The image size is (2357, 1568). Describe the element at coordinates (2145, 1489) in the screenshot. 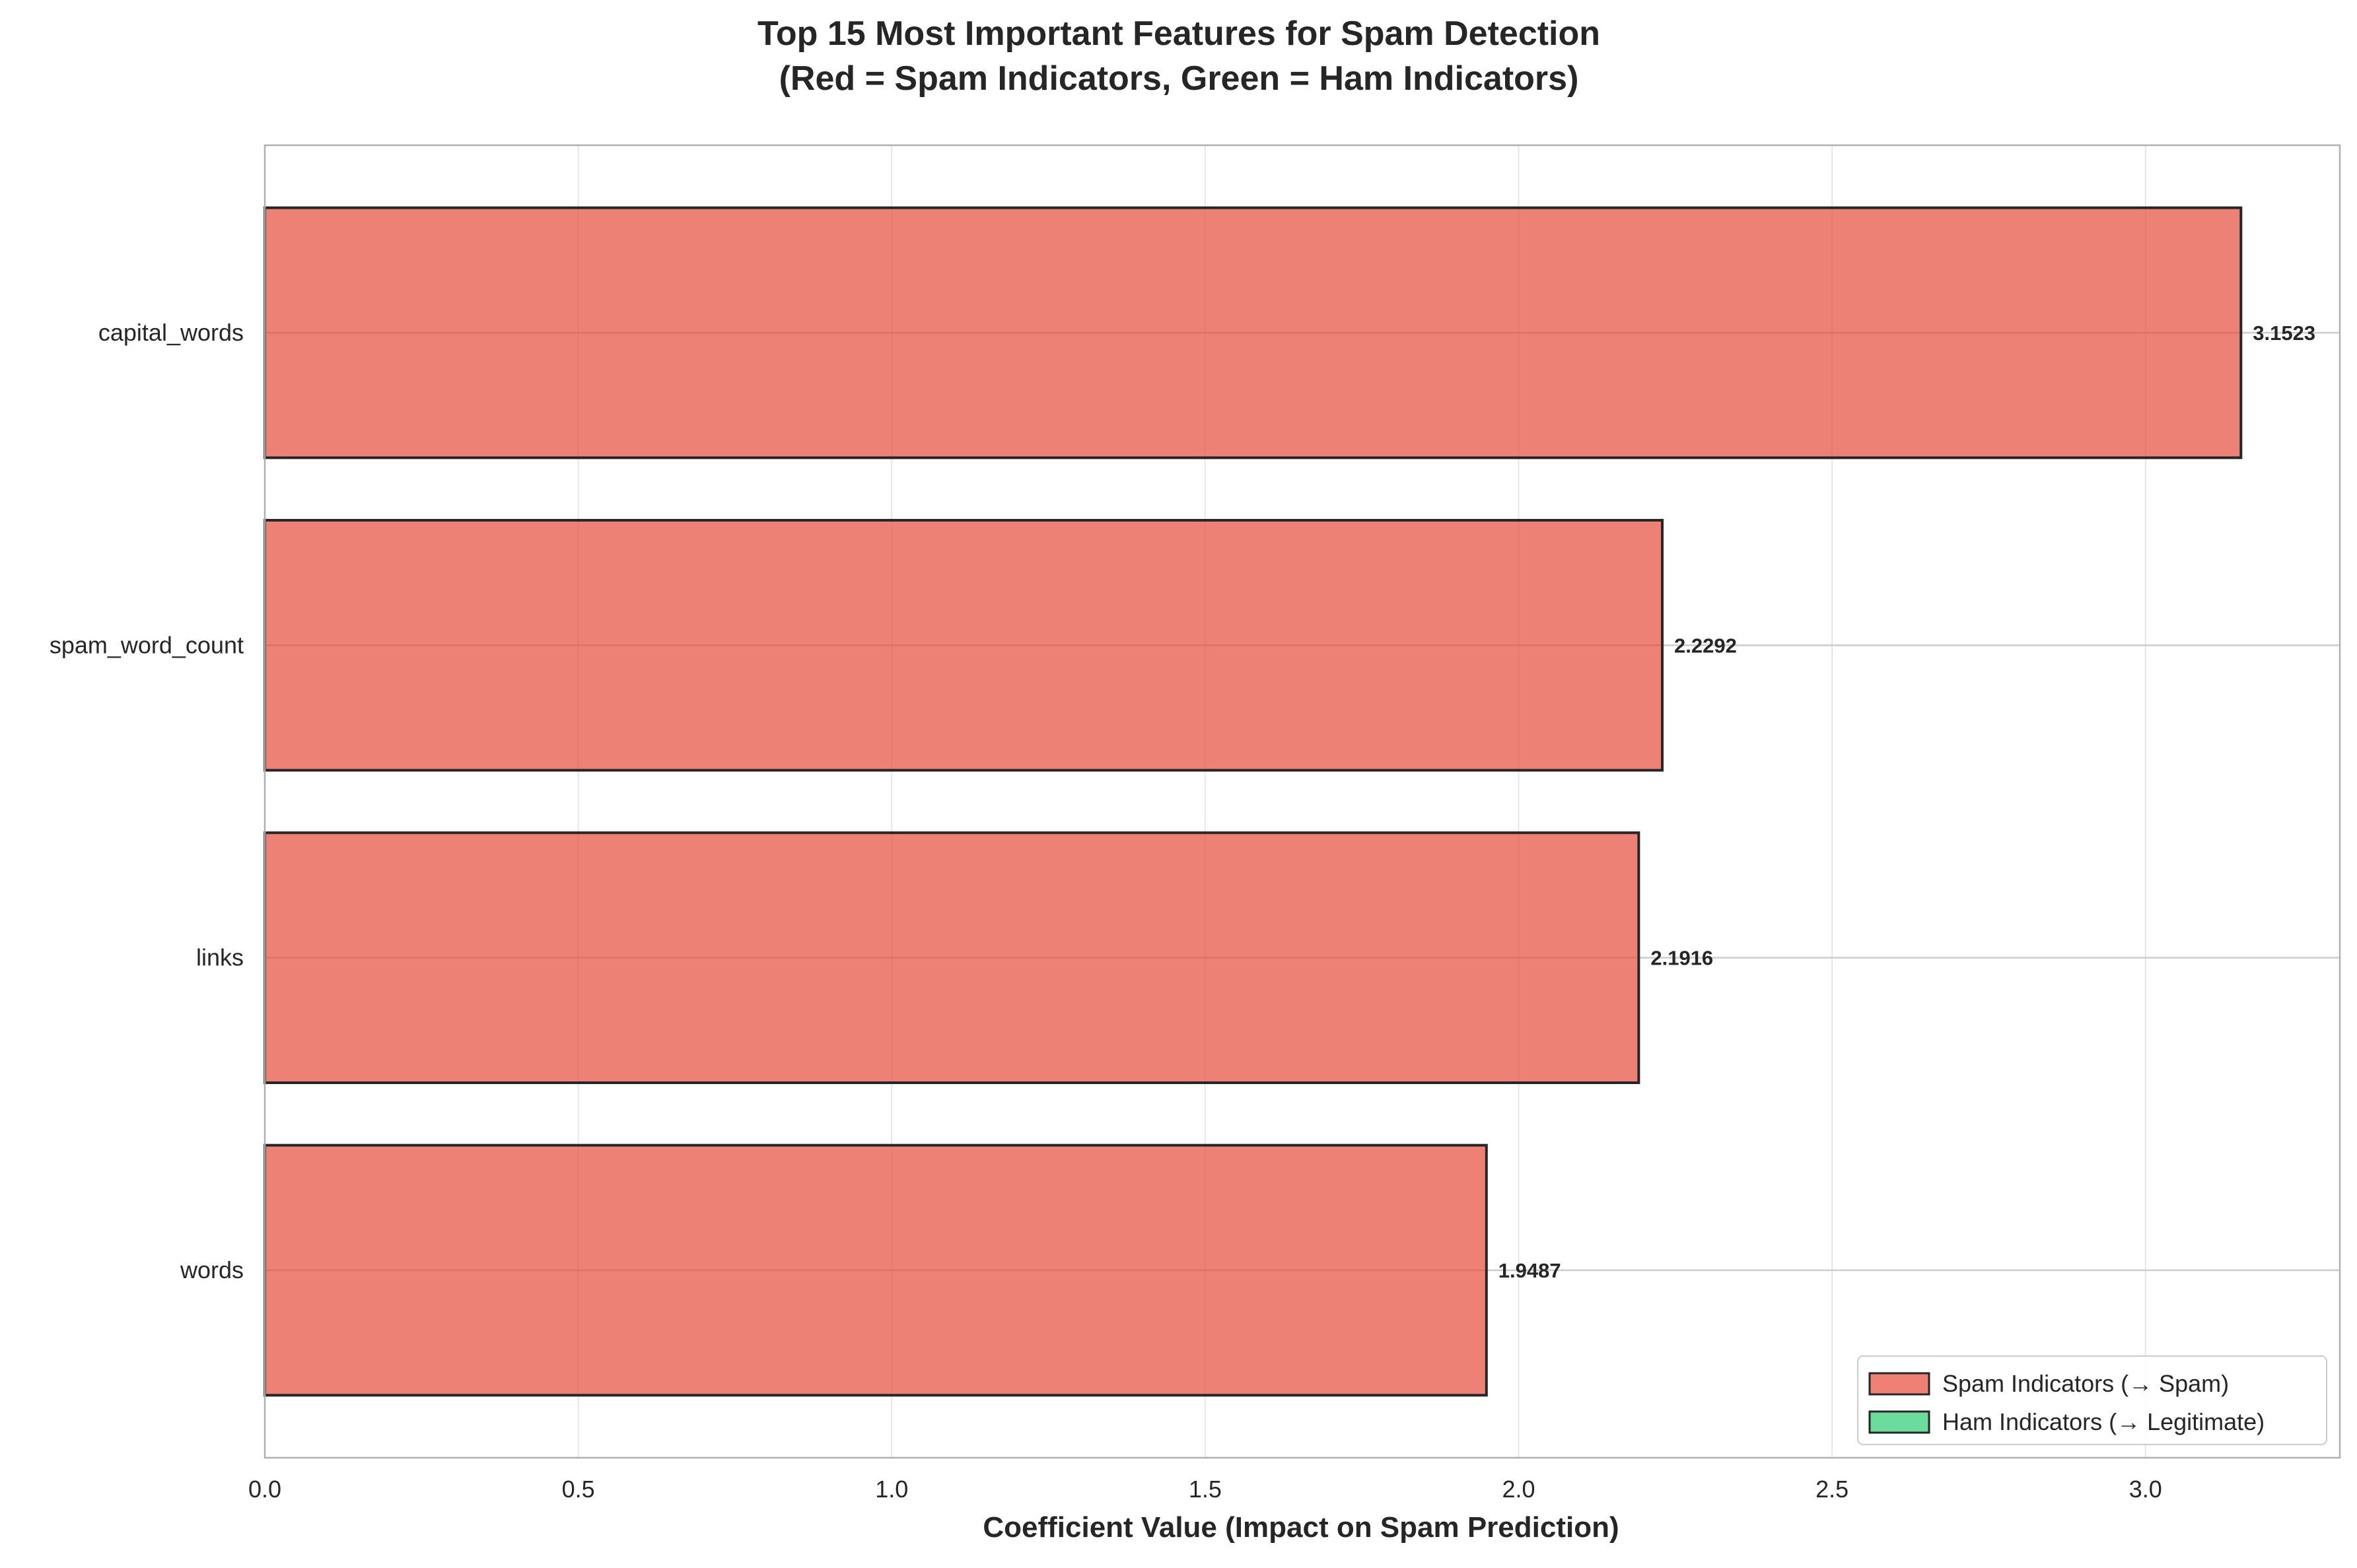

I see `x-tick-label: 3.0` at that location.